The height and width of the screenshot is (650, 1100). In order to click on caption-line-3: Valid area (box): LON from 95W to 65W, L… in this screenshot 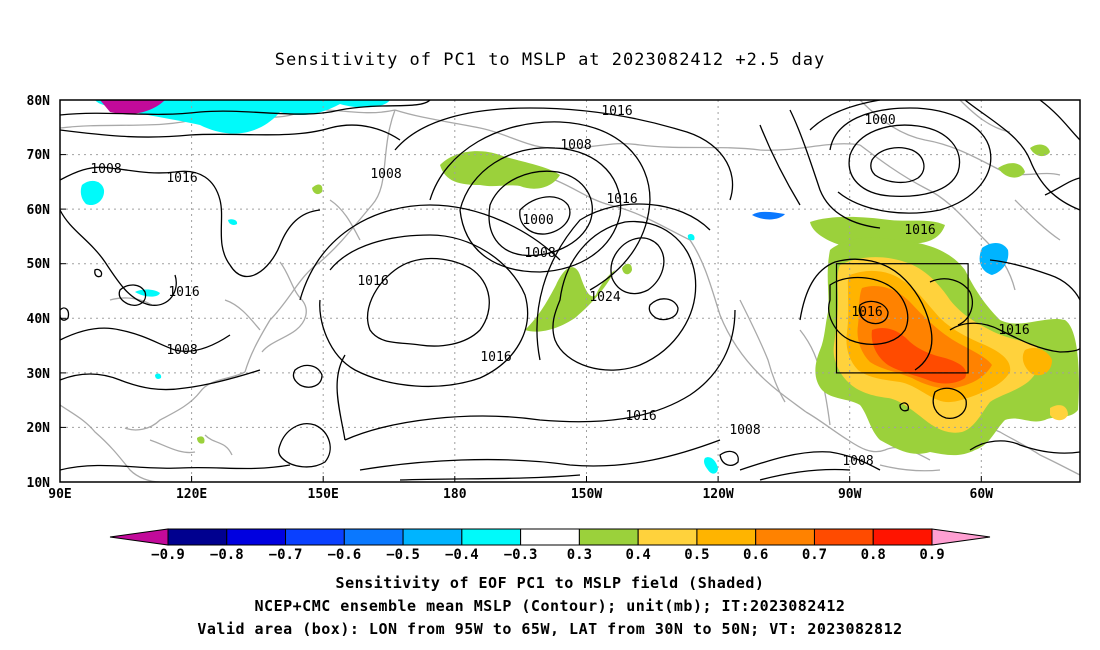, I will do `click(550, 629)`.